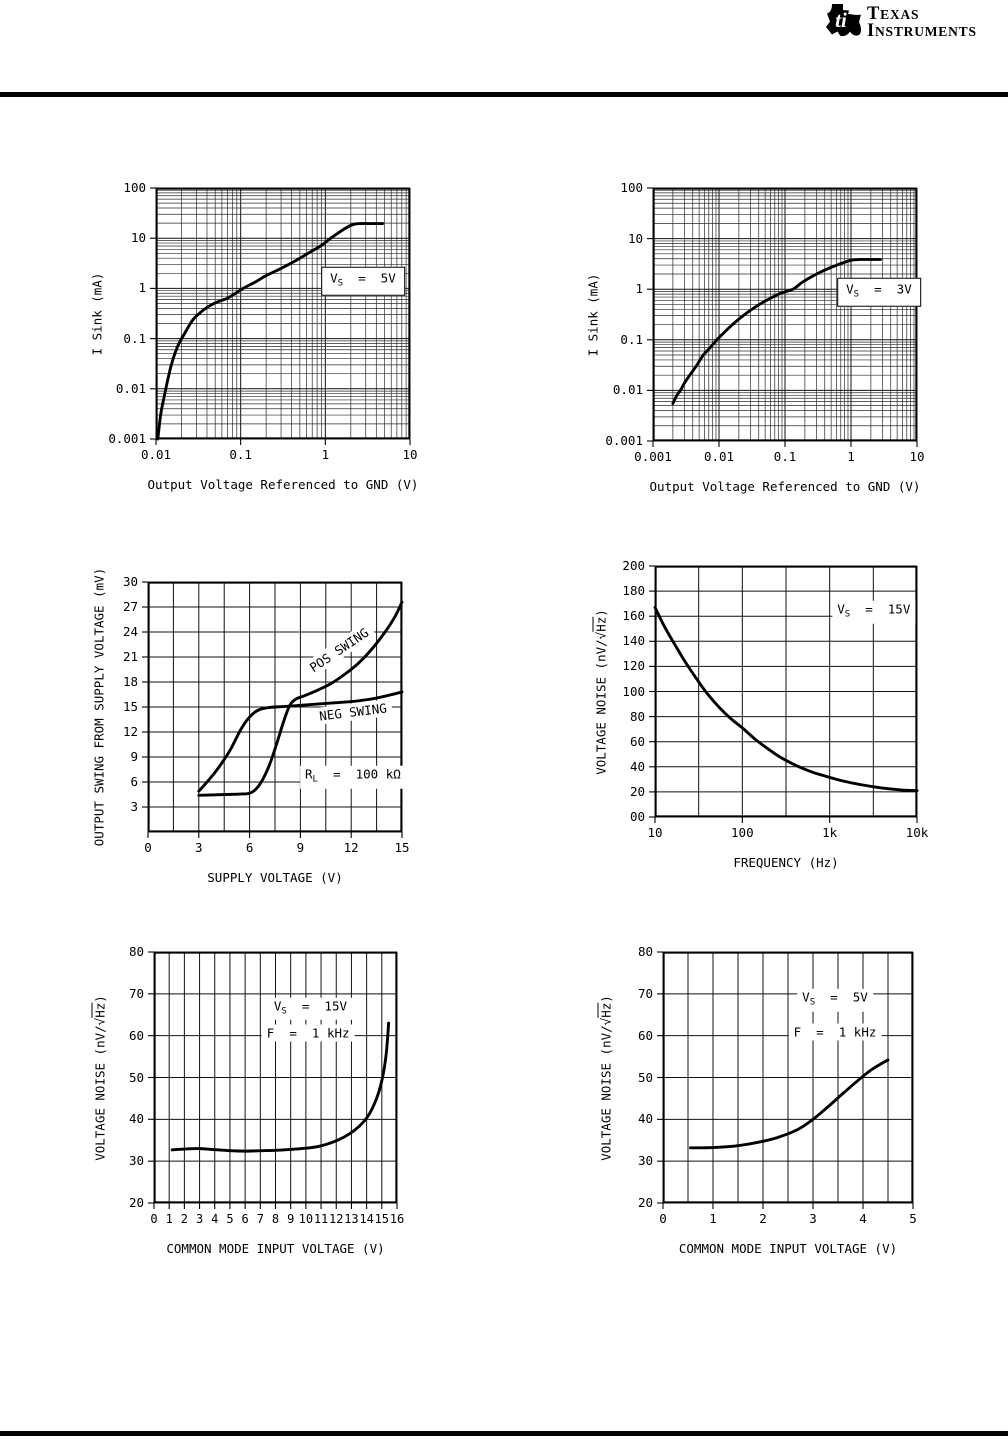  Describe the element at coordinates (637, 741) in the screenshot. I see `y-tick: 60` at that location.